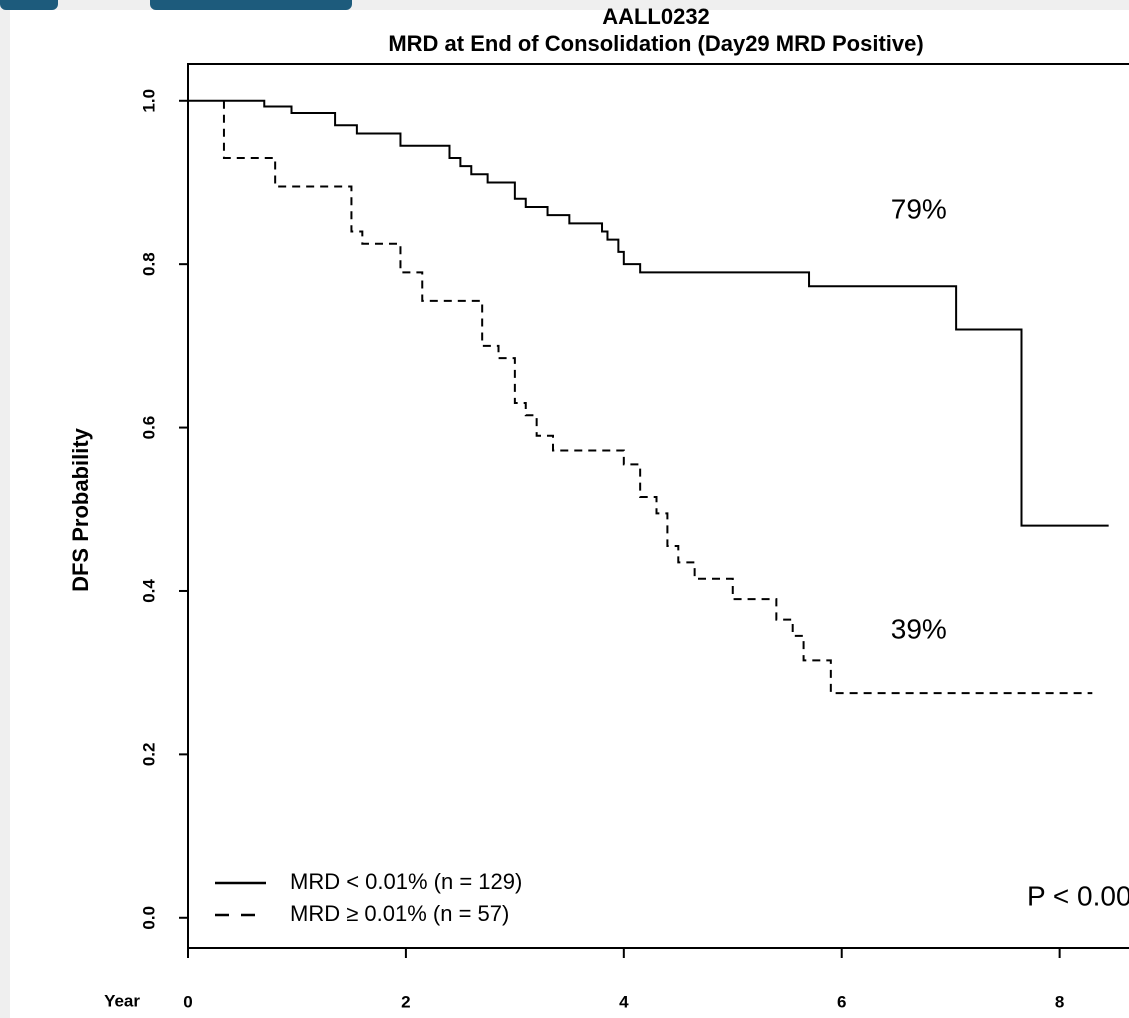 The height and width of the screenshot is (1018, 1129). What do you see at coordinates (122, 1000) in the screenshot?
I see `x-axis-title: Year` at bounding box center [122, 1000].